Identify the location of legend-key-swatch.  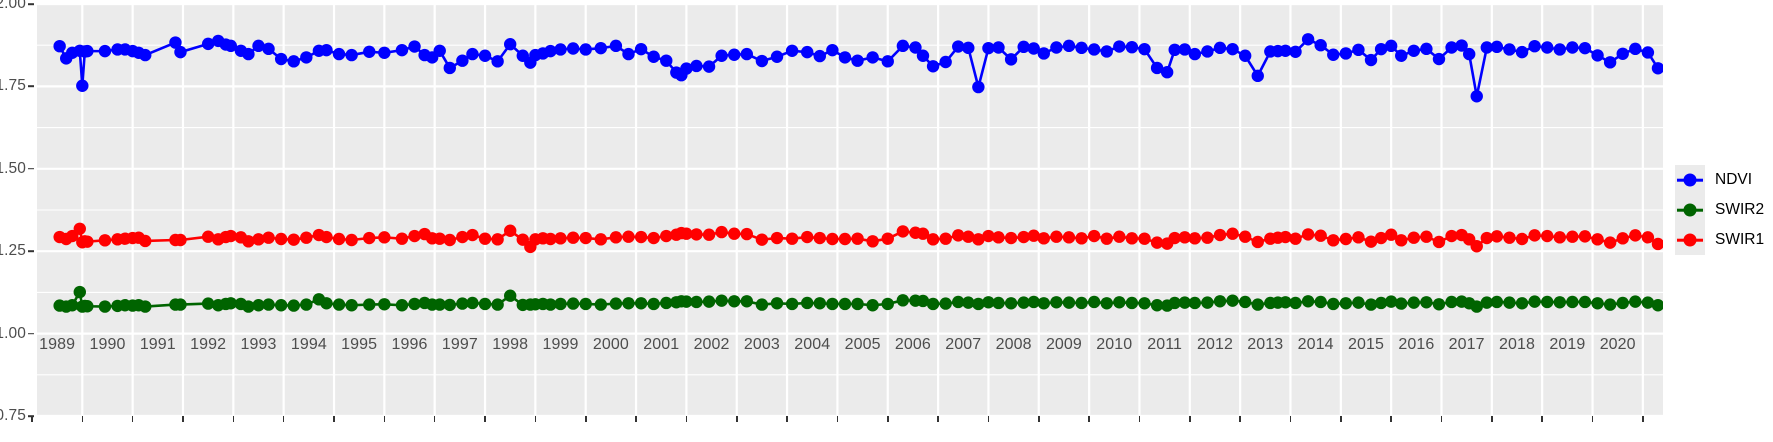
(1690, 210).